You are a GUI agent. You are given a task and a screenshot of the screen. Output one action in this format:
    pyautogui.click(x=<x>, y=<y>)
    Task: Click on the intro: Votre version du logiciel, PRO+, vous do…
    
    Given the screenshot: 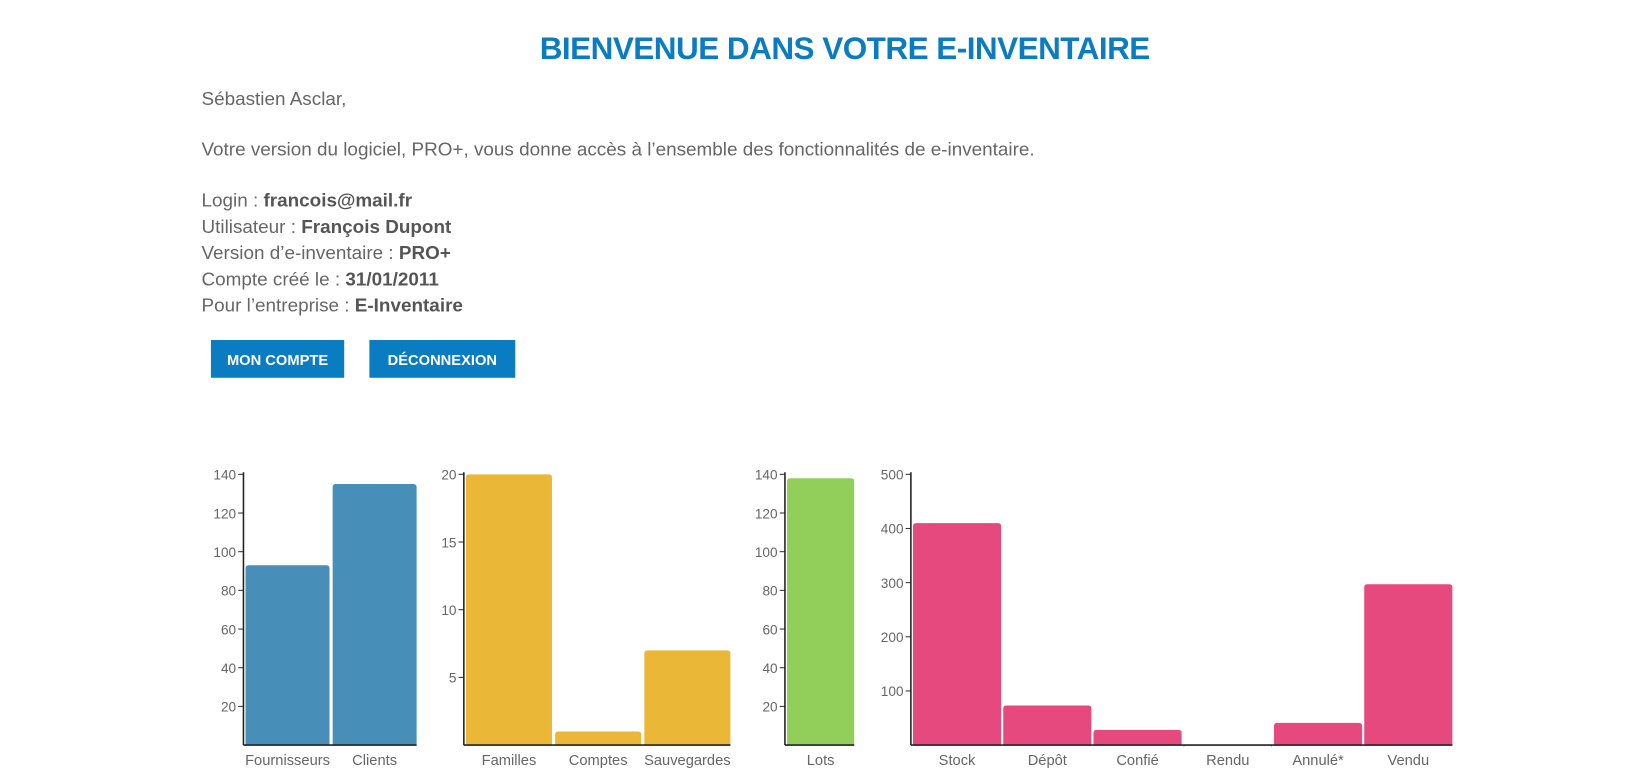 What is the action you would take?
    pyautogui.click(x=618, y=149)
    